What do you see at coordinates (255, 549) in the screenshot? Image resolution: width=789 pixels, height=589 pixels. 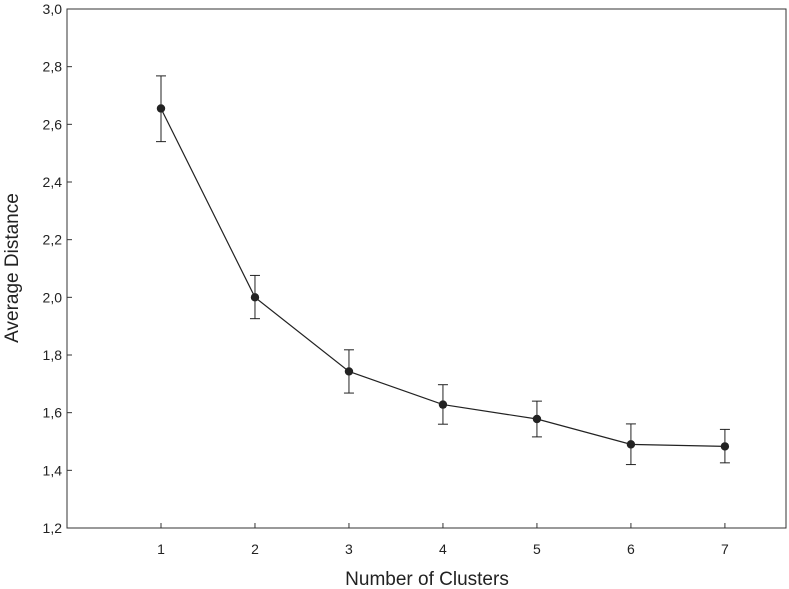 I see `x-tick-label: 2` at bounding box center [255, 549].